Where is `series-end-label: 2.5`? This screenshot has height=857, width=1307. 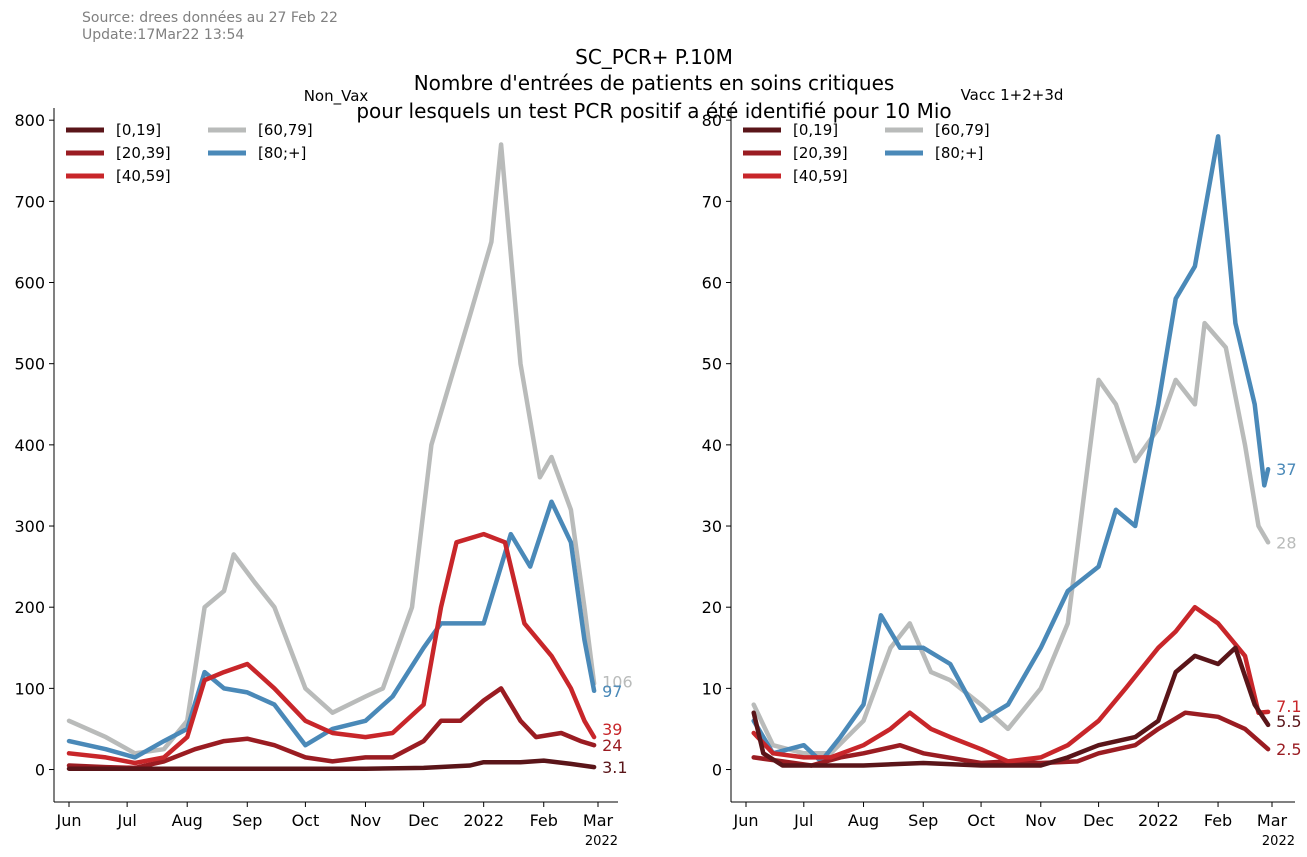
series-end-label: 2.5 is located at coordinates (1288, 749).